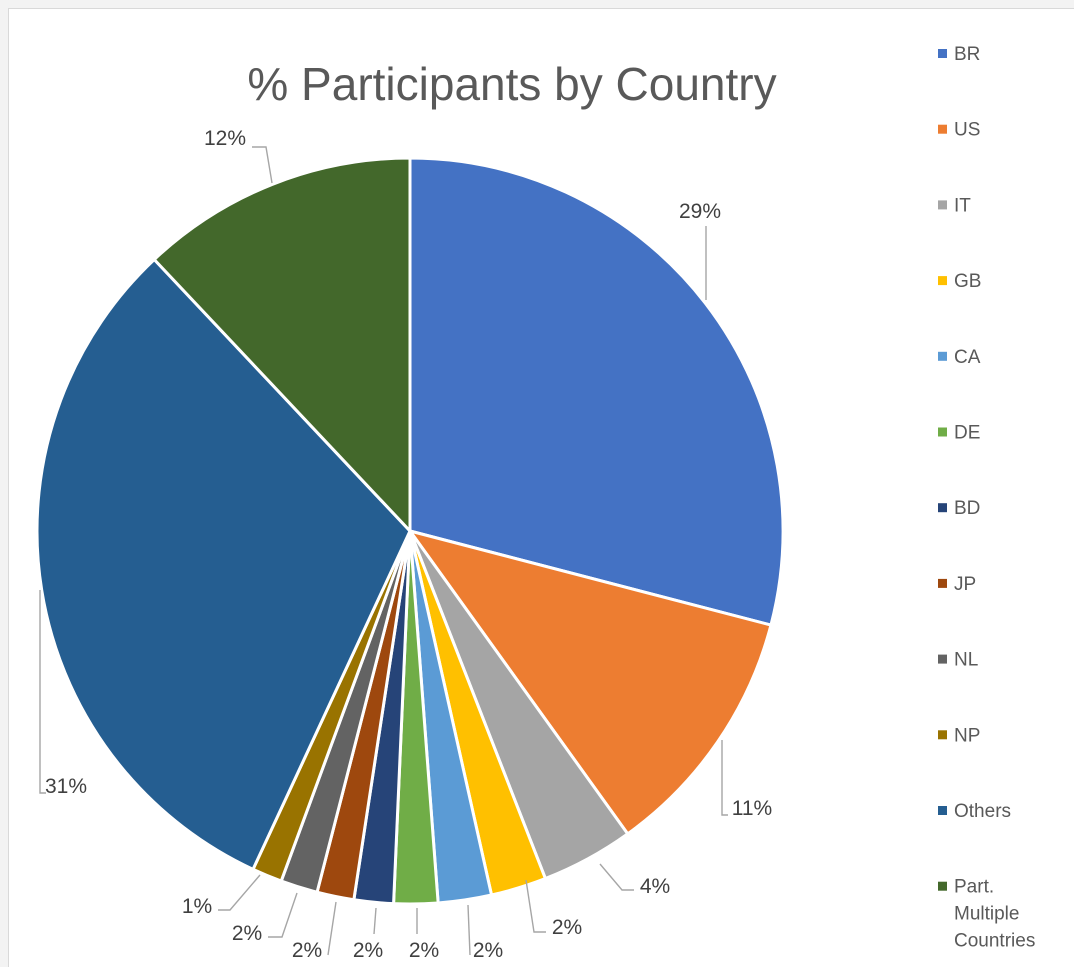 This screenshot has height=967, width=1074. I want to click on leader-line-it, so click(616, 877).